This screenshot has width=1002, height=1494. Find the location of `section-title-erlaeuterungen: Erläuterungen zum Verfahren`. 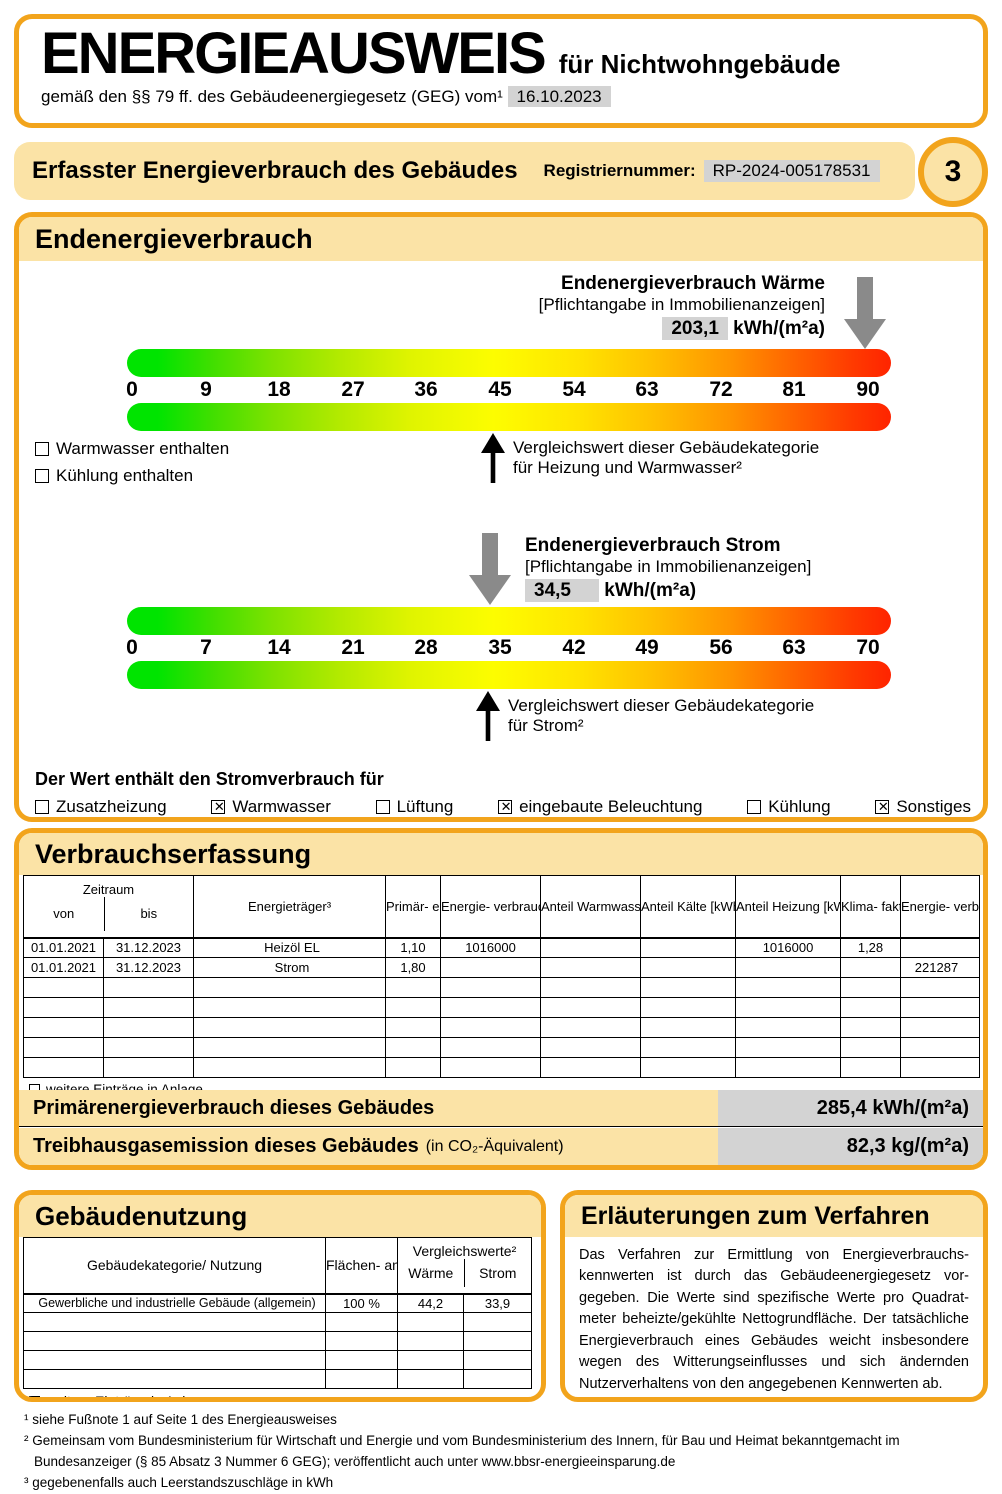

section-title-erlaeuterungen: Erläuterungen zum Verfahren is located at coordinates (774, 1216).